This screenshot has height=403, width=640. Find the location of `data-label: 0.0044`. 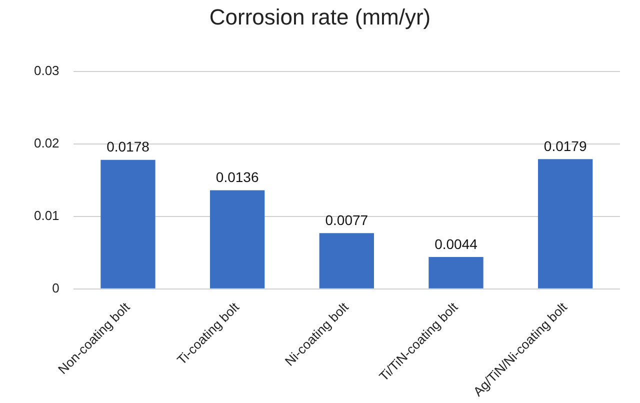

data-label: 0.0044 is located at coordinates (456, 244).